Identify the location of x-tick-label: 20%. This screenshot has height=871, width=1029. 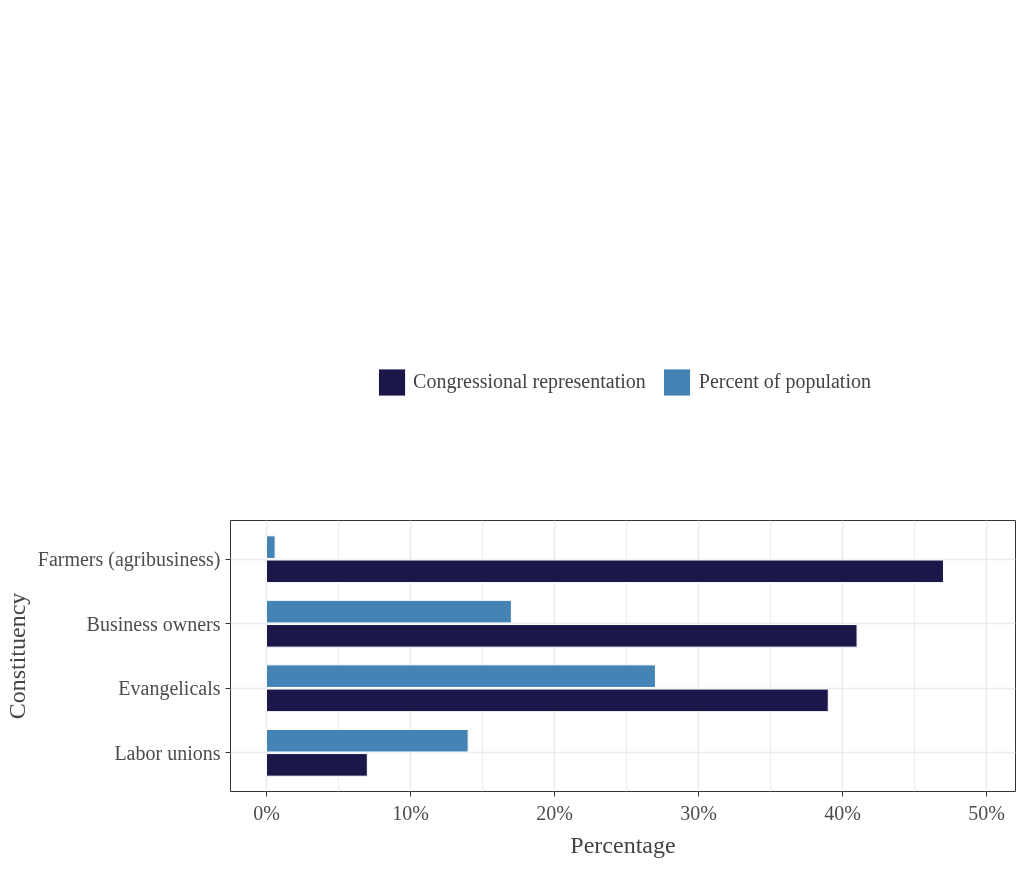
(554, 812).